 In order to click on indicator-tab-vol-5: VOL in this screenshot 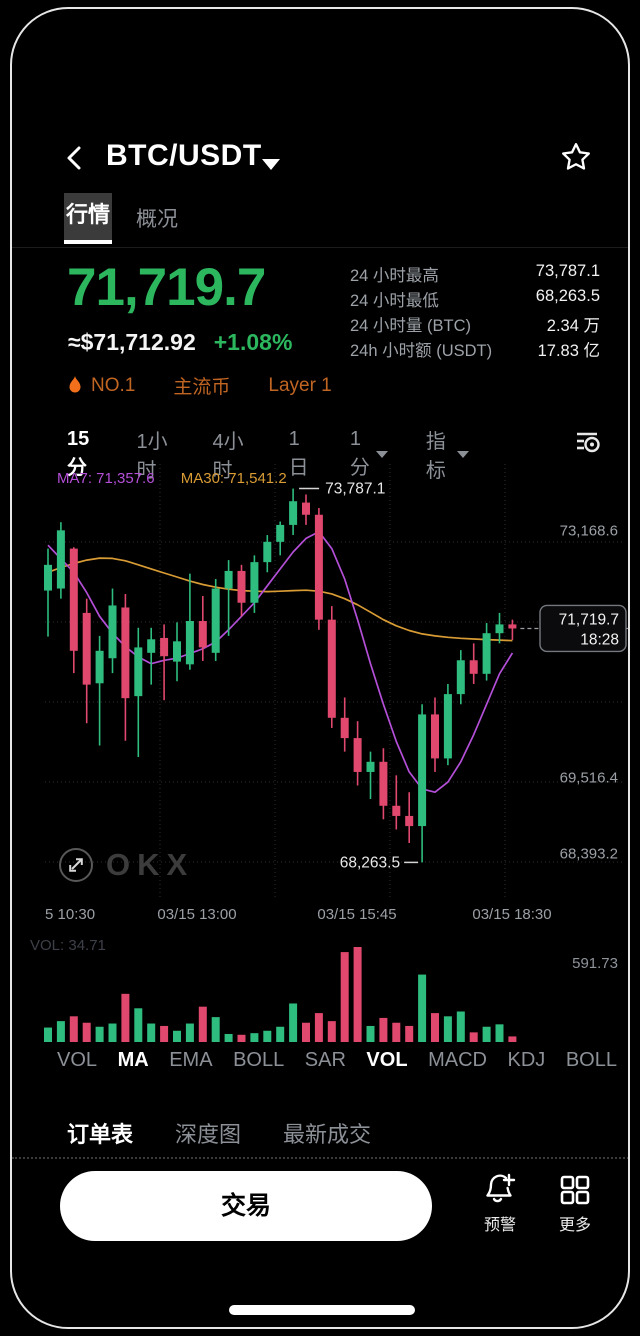, I will do `click(387, 1060)`.